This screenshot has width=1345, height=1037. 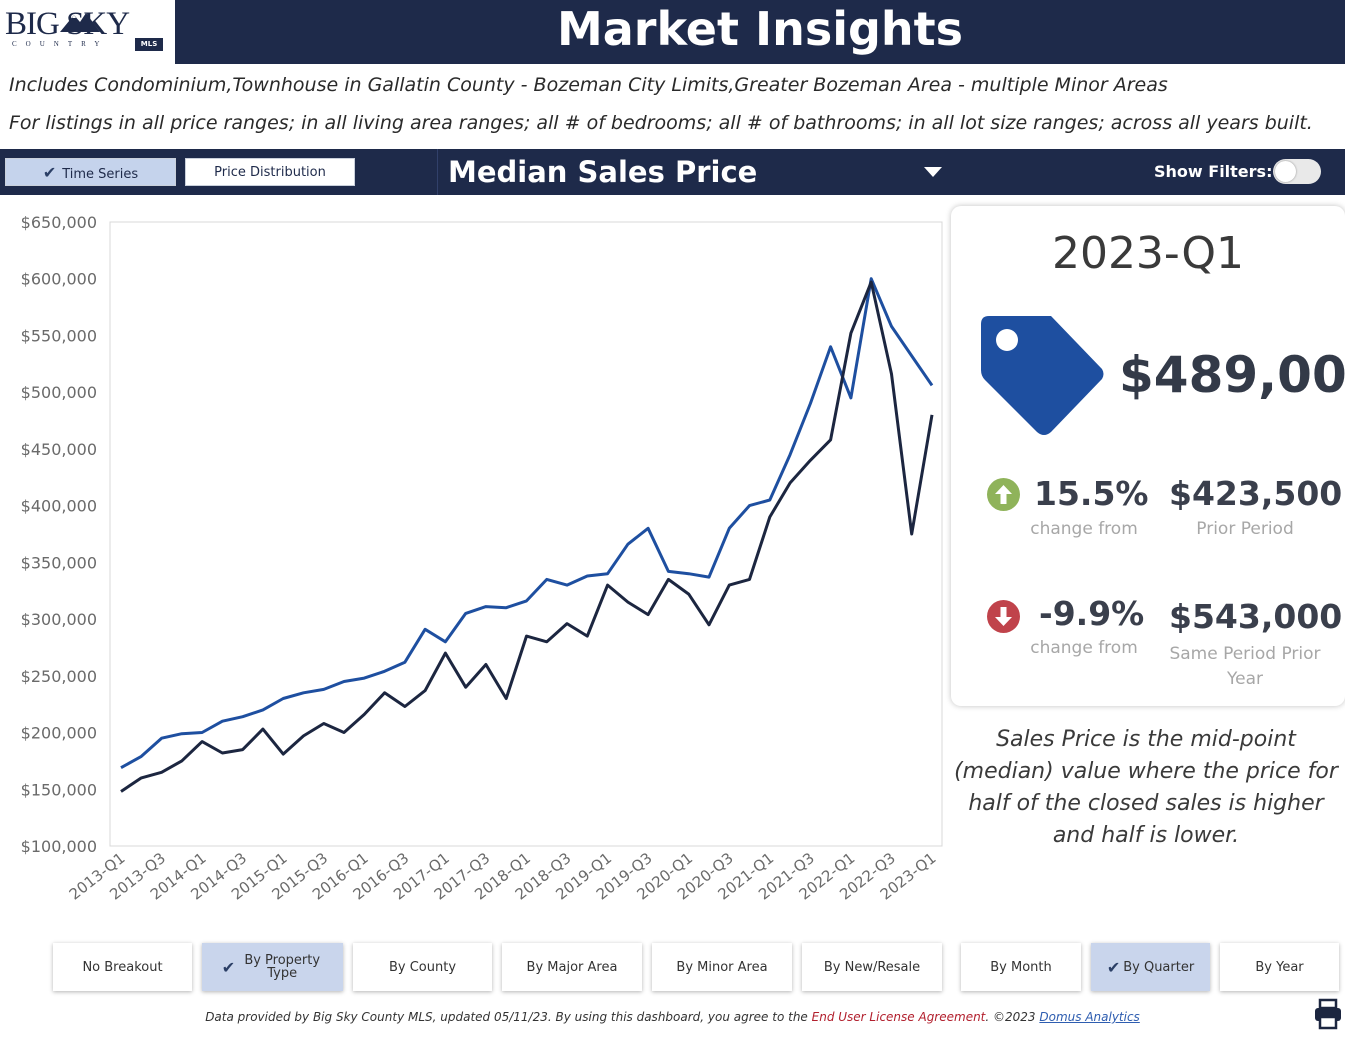 I want to click on time-series-label: Time Series, so click(x=100, y=174).